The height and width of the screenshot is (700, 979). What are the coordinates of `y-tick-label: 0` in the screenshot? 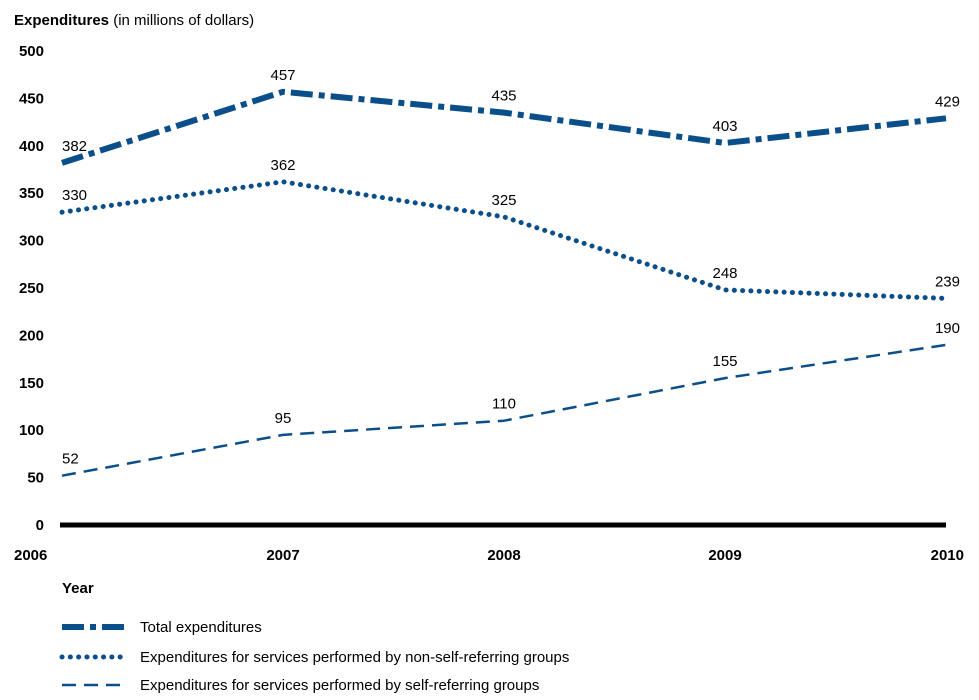 It's located at (40, 525).